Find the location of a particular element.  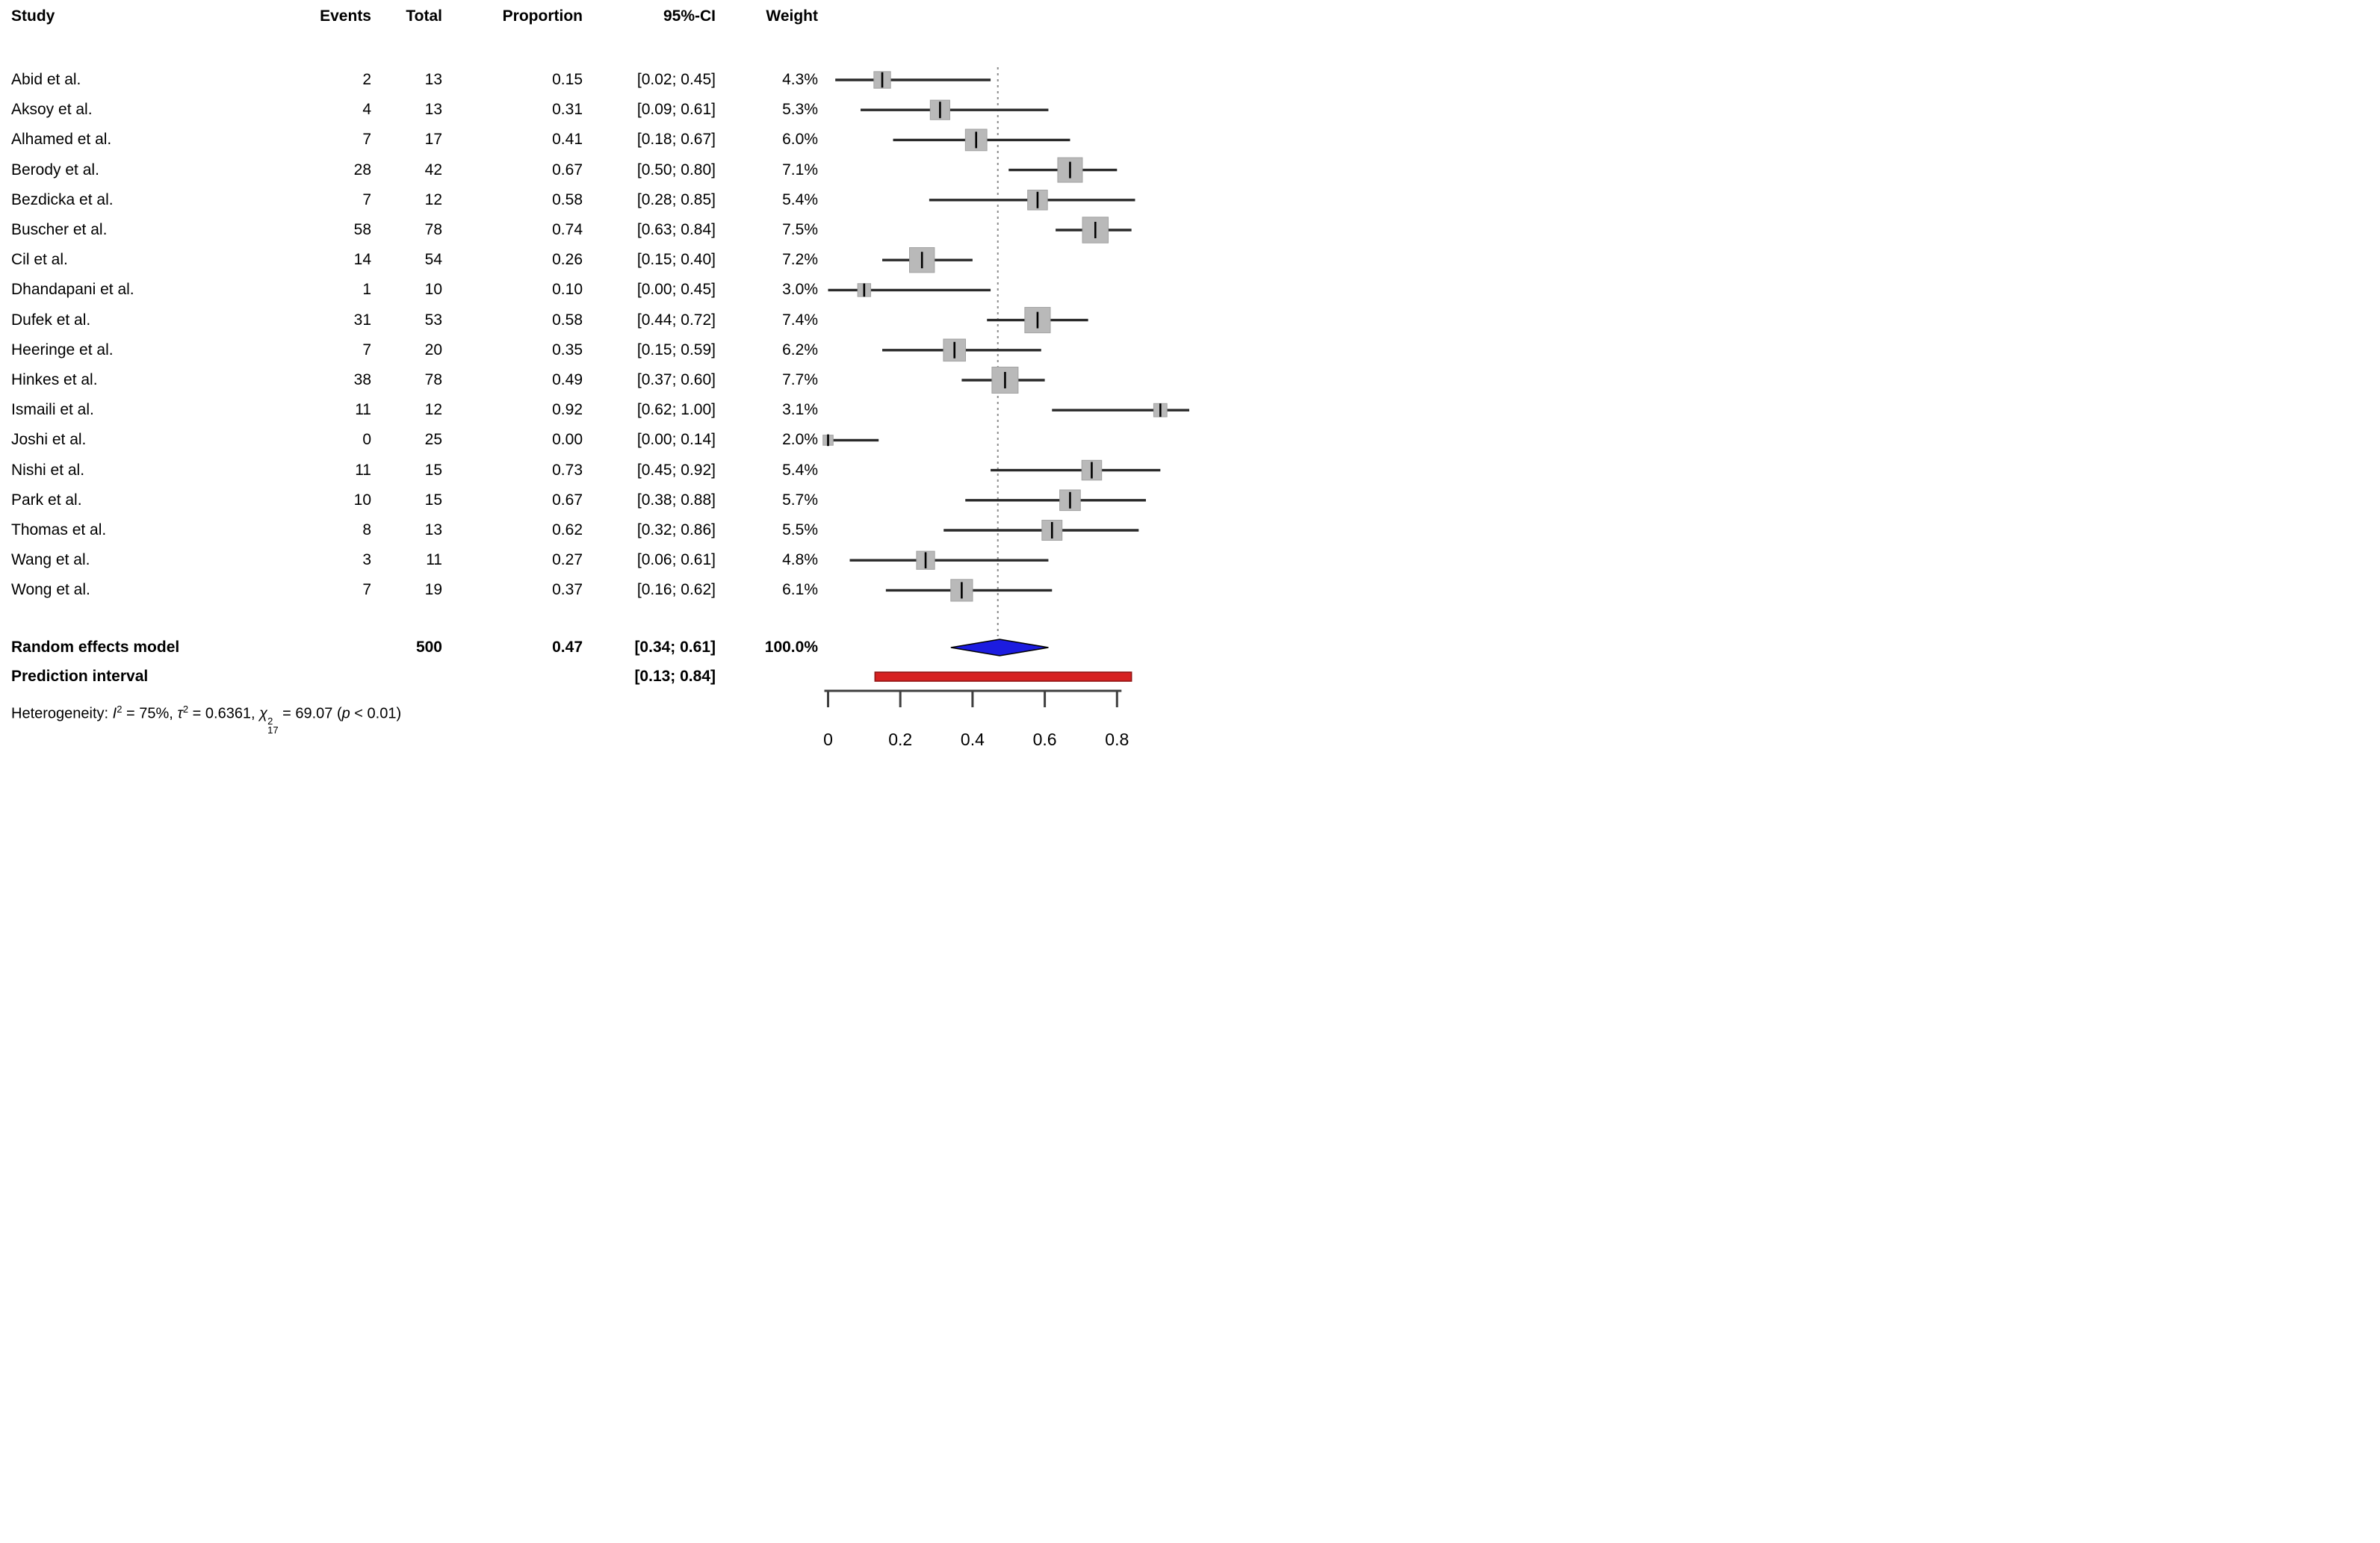

ci-value: [0.09; 0.61] is located at coordinates (676, 110).